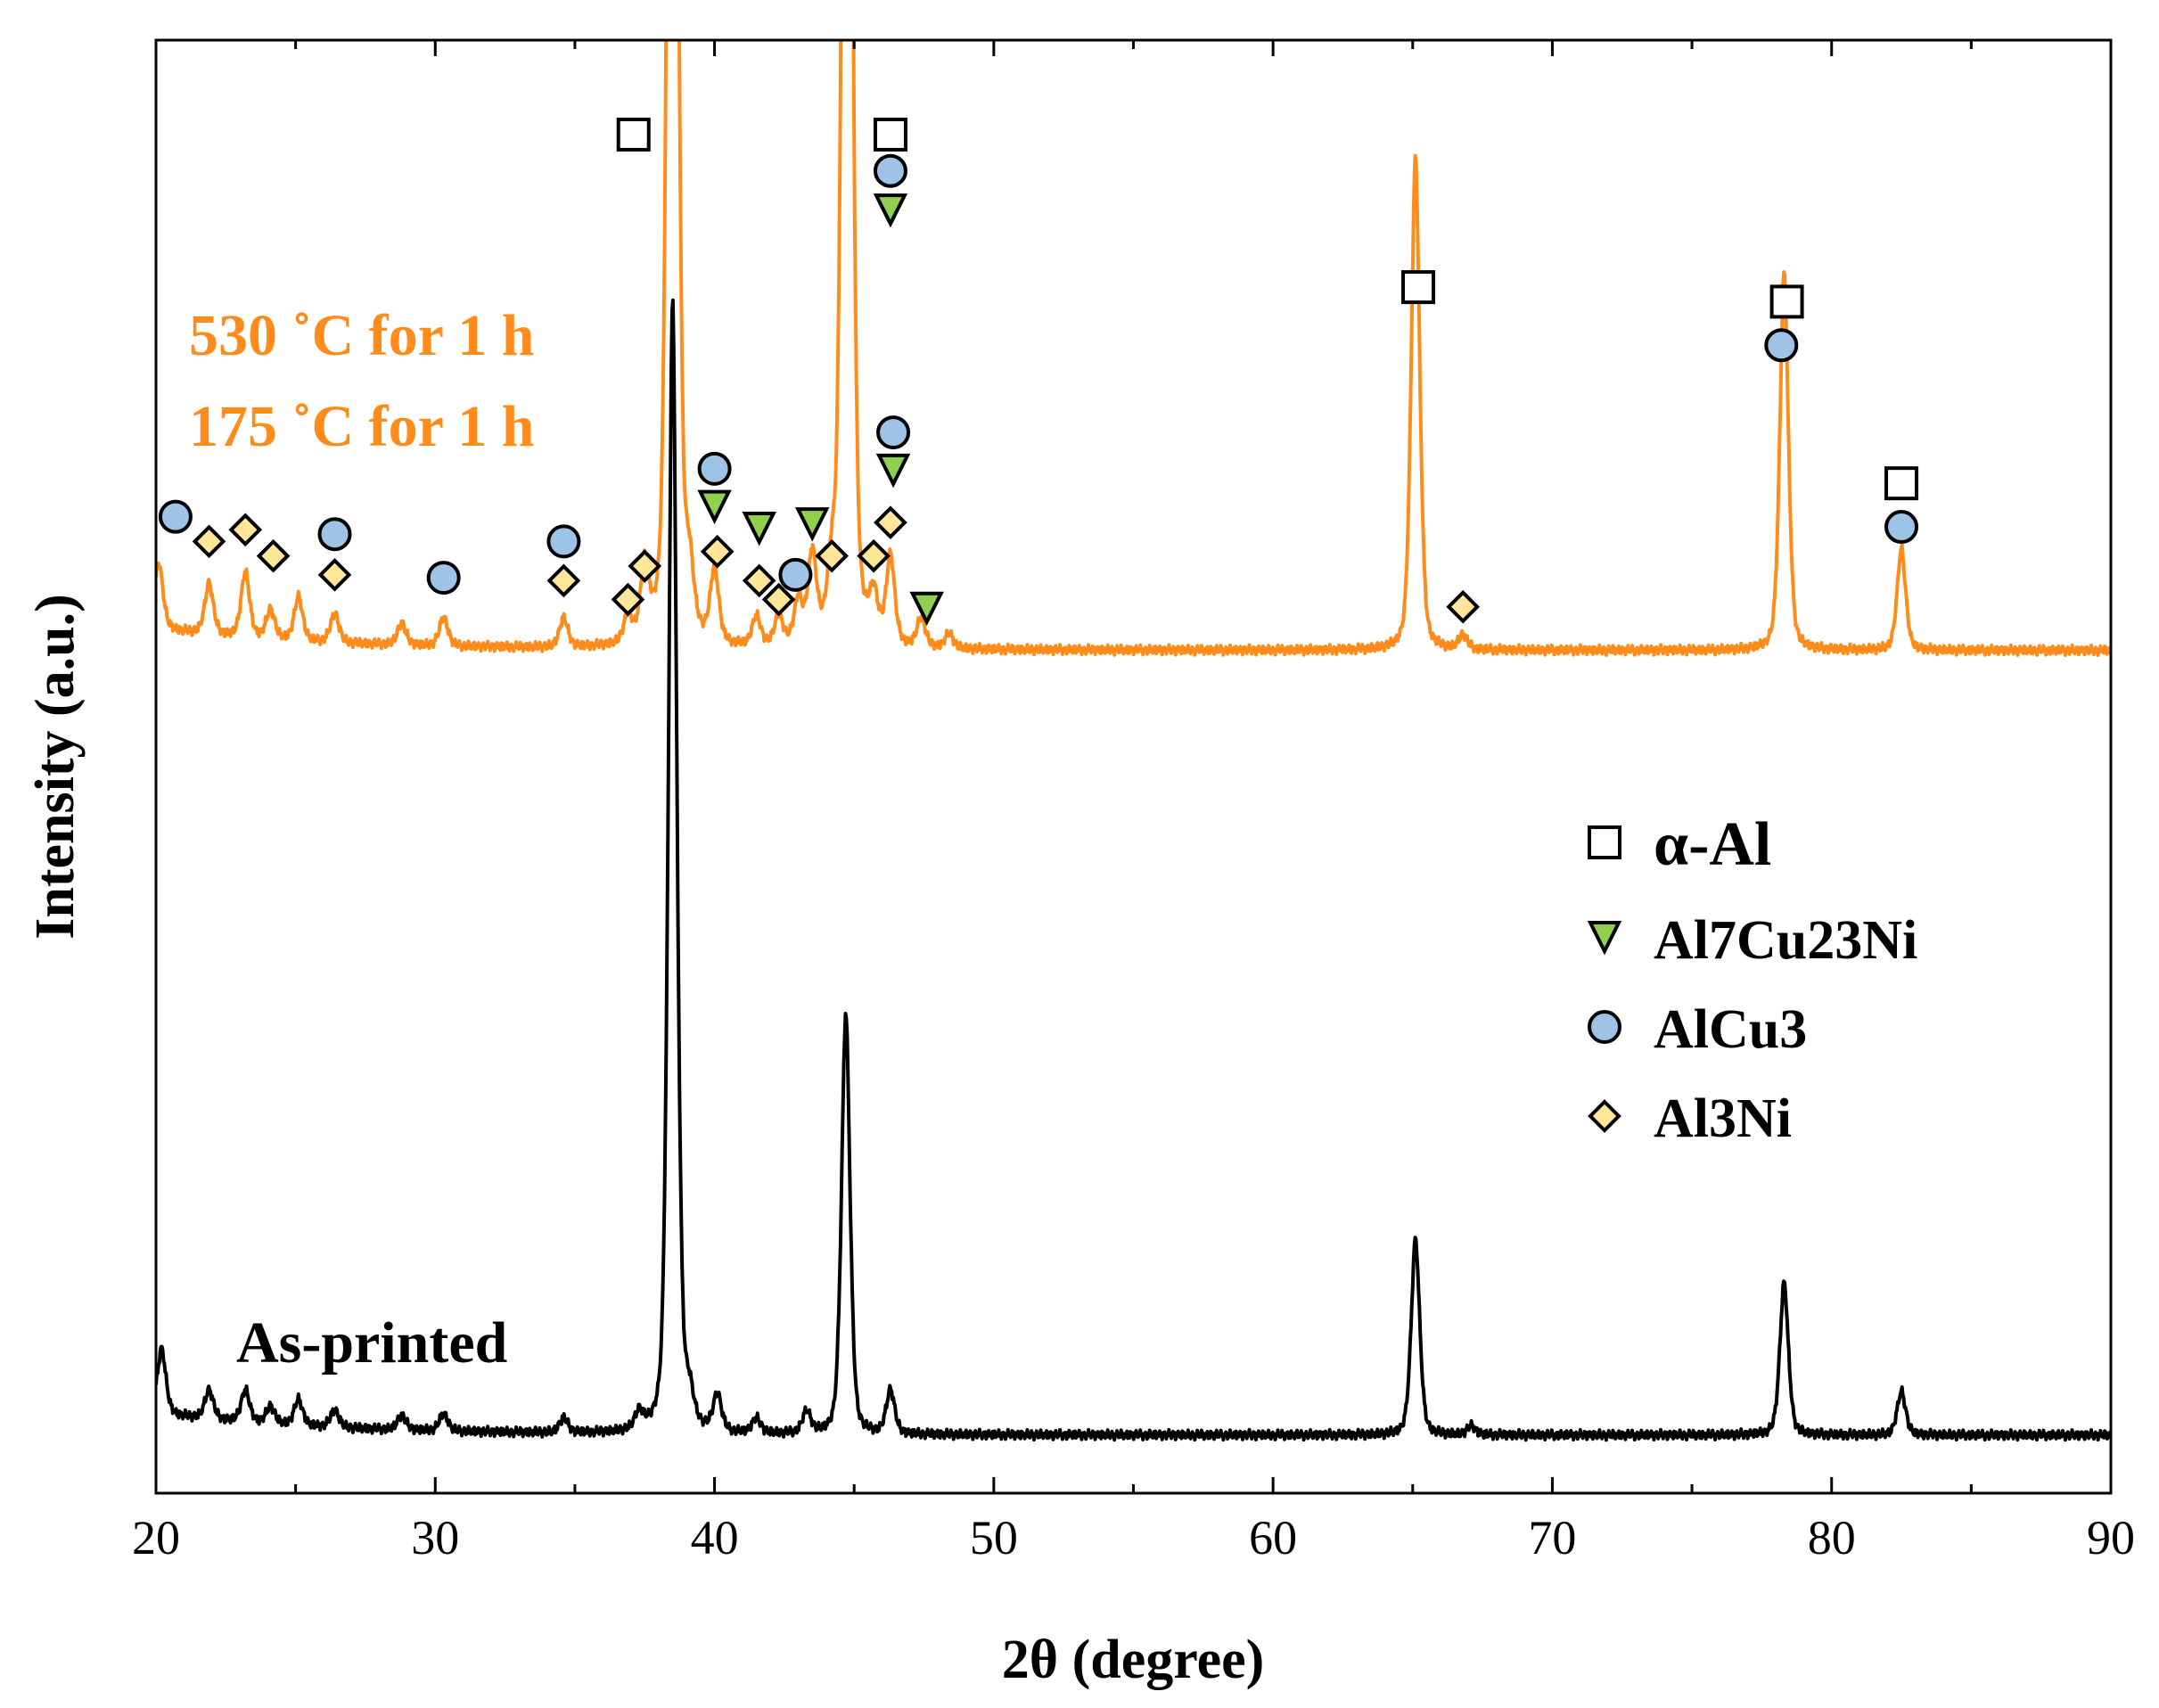 This screenshot has width=2159, height=1708. I want to click on legend-label-al7cu23ni: Al7Cu23Ni, so click(1785, 940).